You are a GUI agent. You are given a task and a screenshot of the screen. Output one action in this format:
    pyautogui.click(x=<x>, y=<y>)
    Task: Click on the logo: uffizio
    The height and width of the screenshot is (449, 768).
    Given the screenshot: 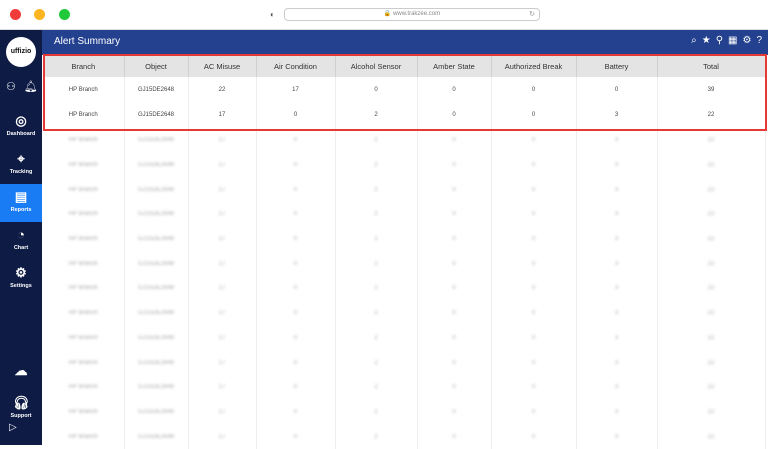 What is the action you would take?
    pyautogui.click(x=21, y=52)
    